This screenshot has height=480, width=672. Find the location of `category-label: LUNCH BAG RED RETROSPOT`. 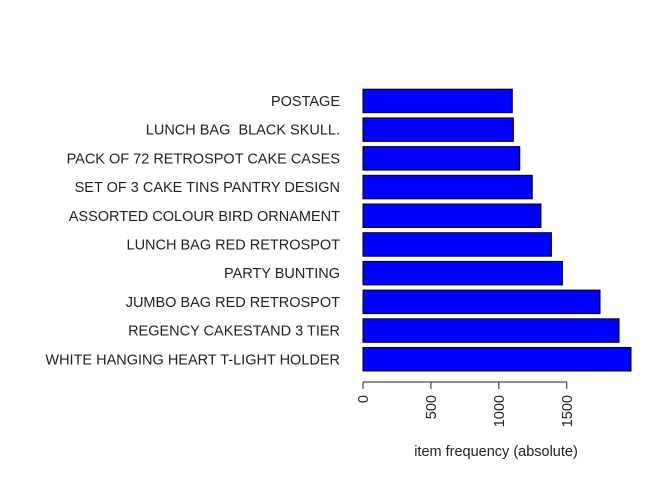

category-label: LUNCH BAG RED RETROSPOT is located at coordinates (234, 245).